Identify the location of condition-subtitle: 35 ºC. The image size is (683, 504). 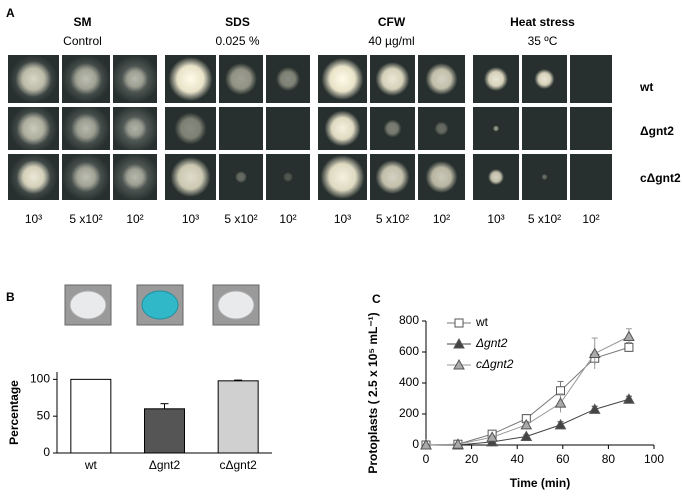
(543, 41).